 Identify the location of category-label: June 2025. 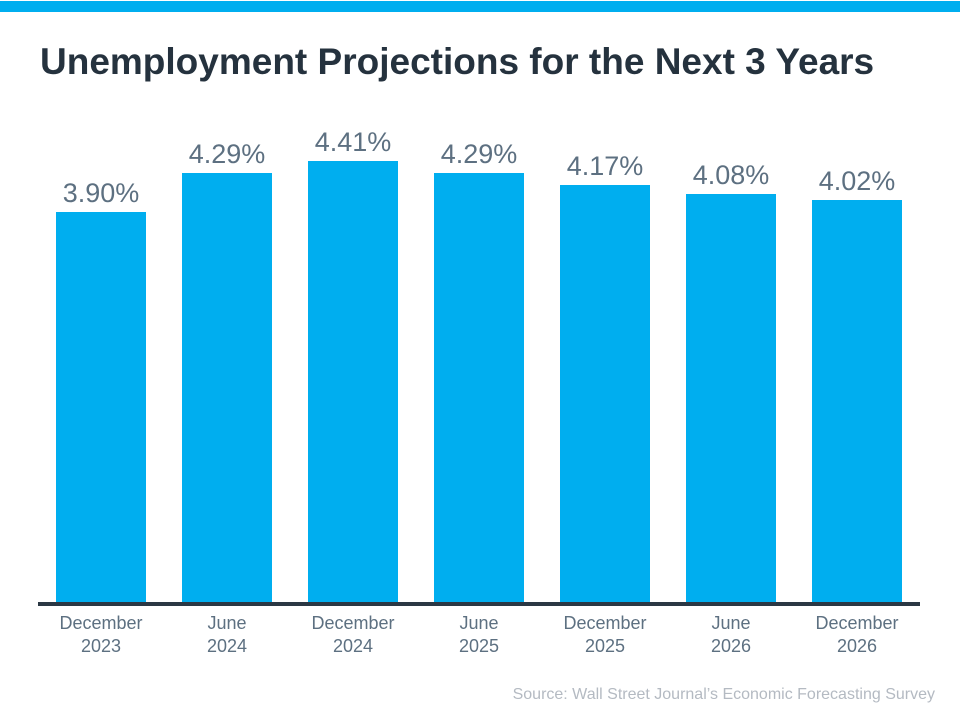
(479, 634).